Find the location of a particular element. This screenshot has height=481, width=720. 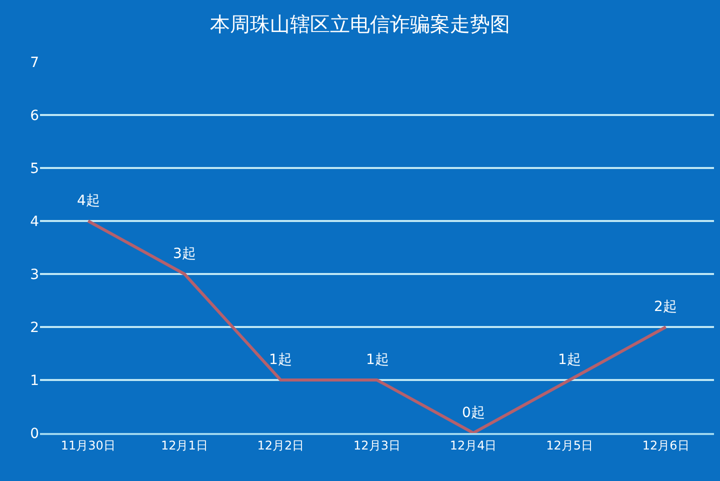

x-tick-label: 12月1日 is located at coordinates (184, 445).